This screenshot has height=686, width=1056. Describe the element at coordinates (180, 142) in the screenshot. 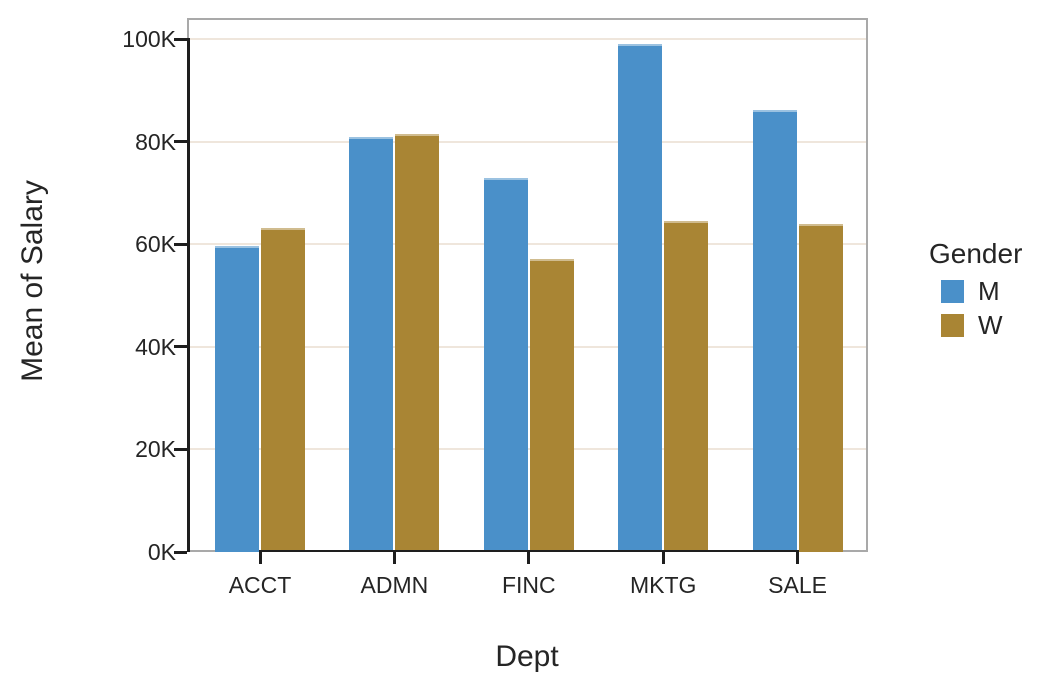

I see `y-tick-80k` at that location.